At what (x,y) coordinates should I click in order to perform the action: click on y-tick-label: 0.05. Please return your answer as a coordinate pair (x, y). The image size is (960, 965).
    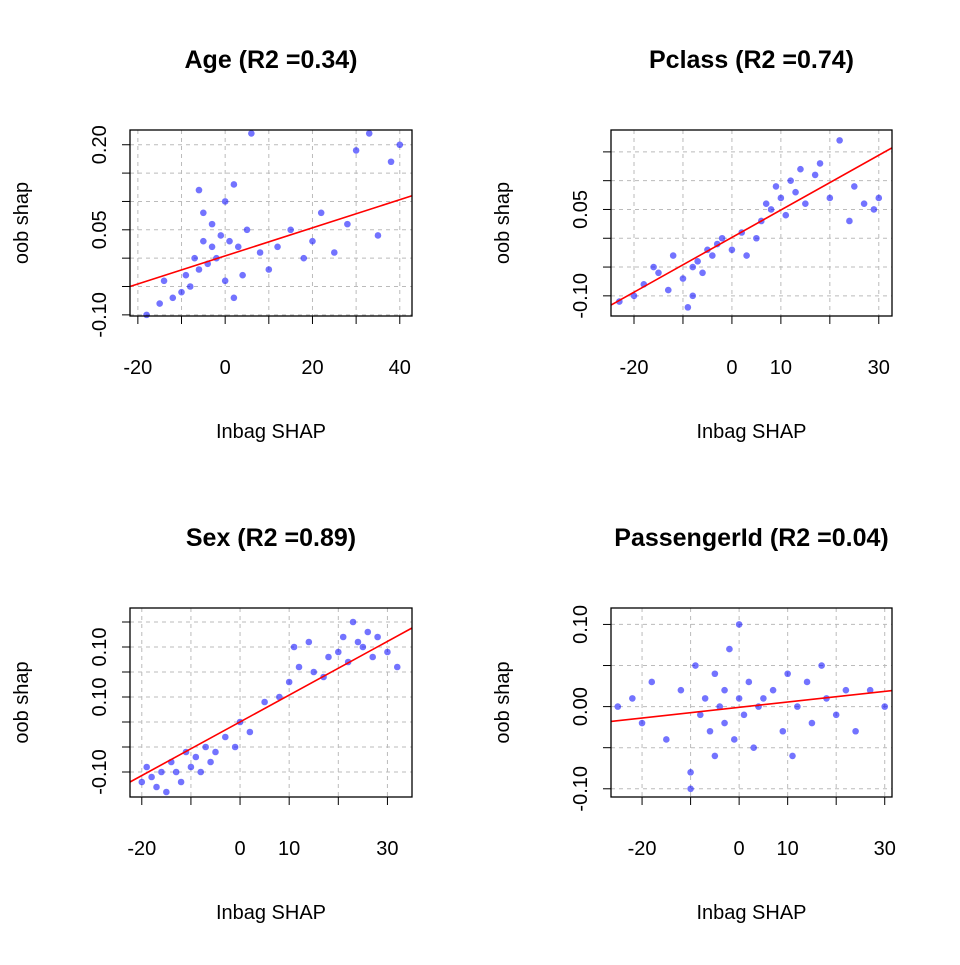
    Looking at the image, I should click on (100, 229).